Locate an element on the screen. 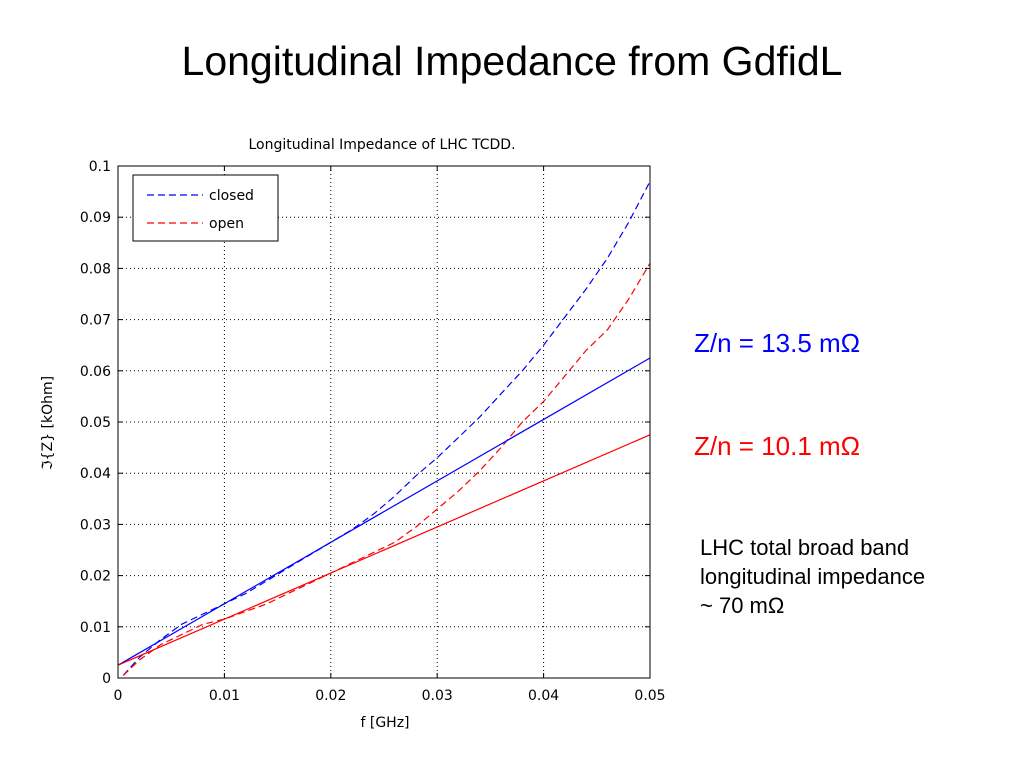 The height and width of the screenshot is (768, 1024). legend: closed open is located at coordinates (205, 208).